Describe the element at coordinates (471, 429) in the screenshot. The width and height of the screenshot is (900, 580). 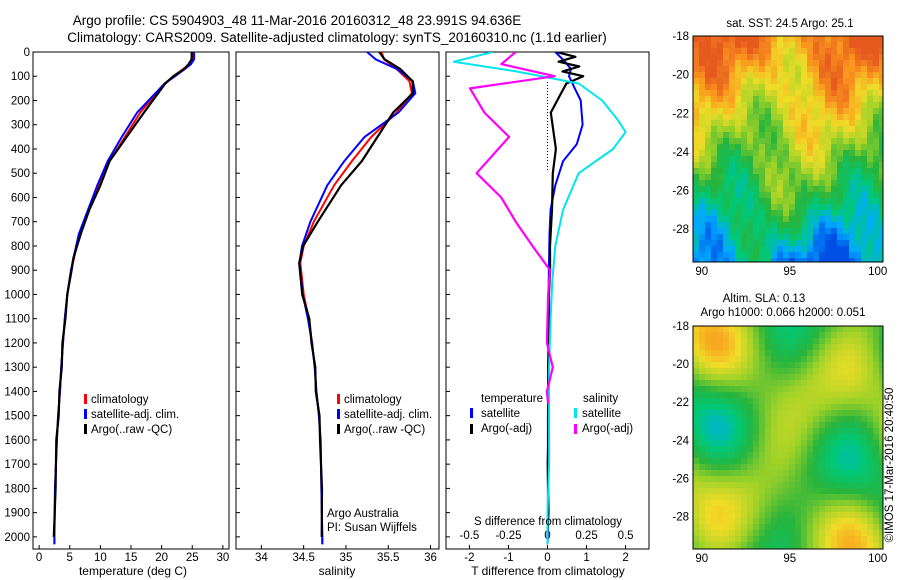
I see `legend-swatch-temperature-argo` at that location.